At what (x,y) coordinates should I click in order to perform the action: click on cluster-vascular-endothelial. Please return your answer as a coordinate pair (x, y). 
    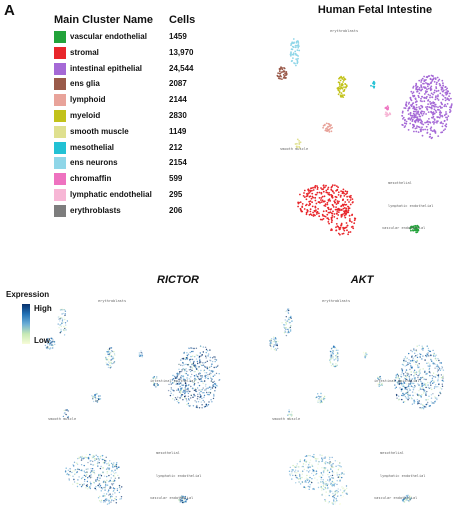
    Looking at the image, I should click on (406, 498).